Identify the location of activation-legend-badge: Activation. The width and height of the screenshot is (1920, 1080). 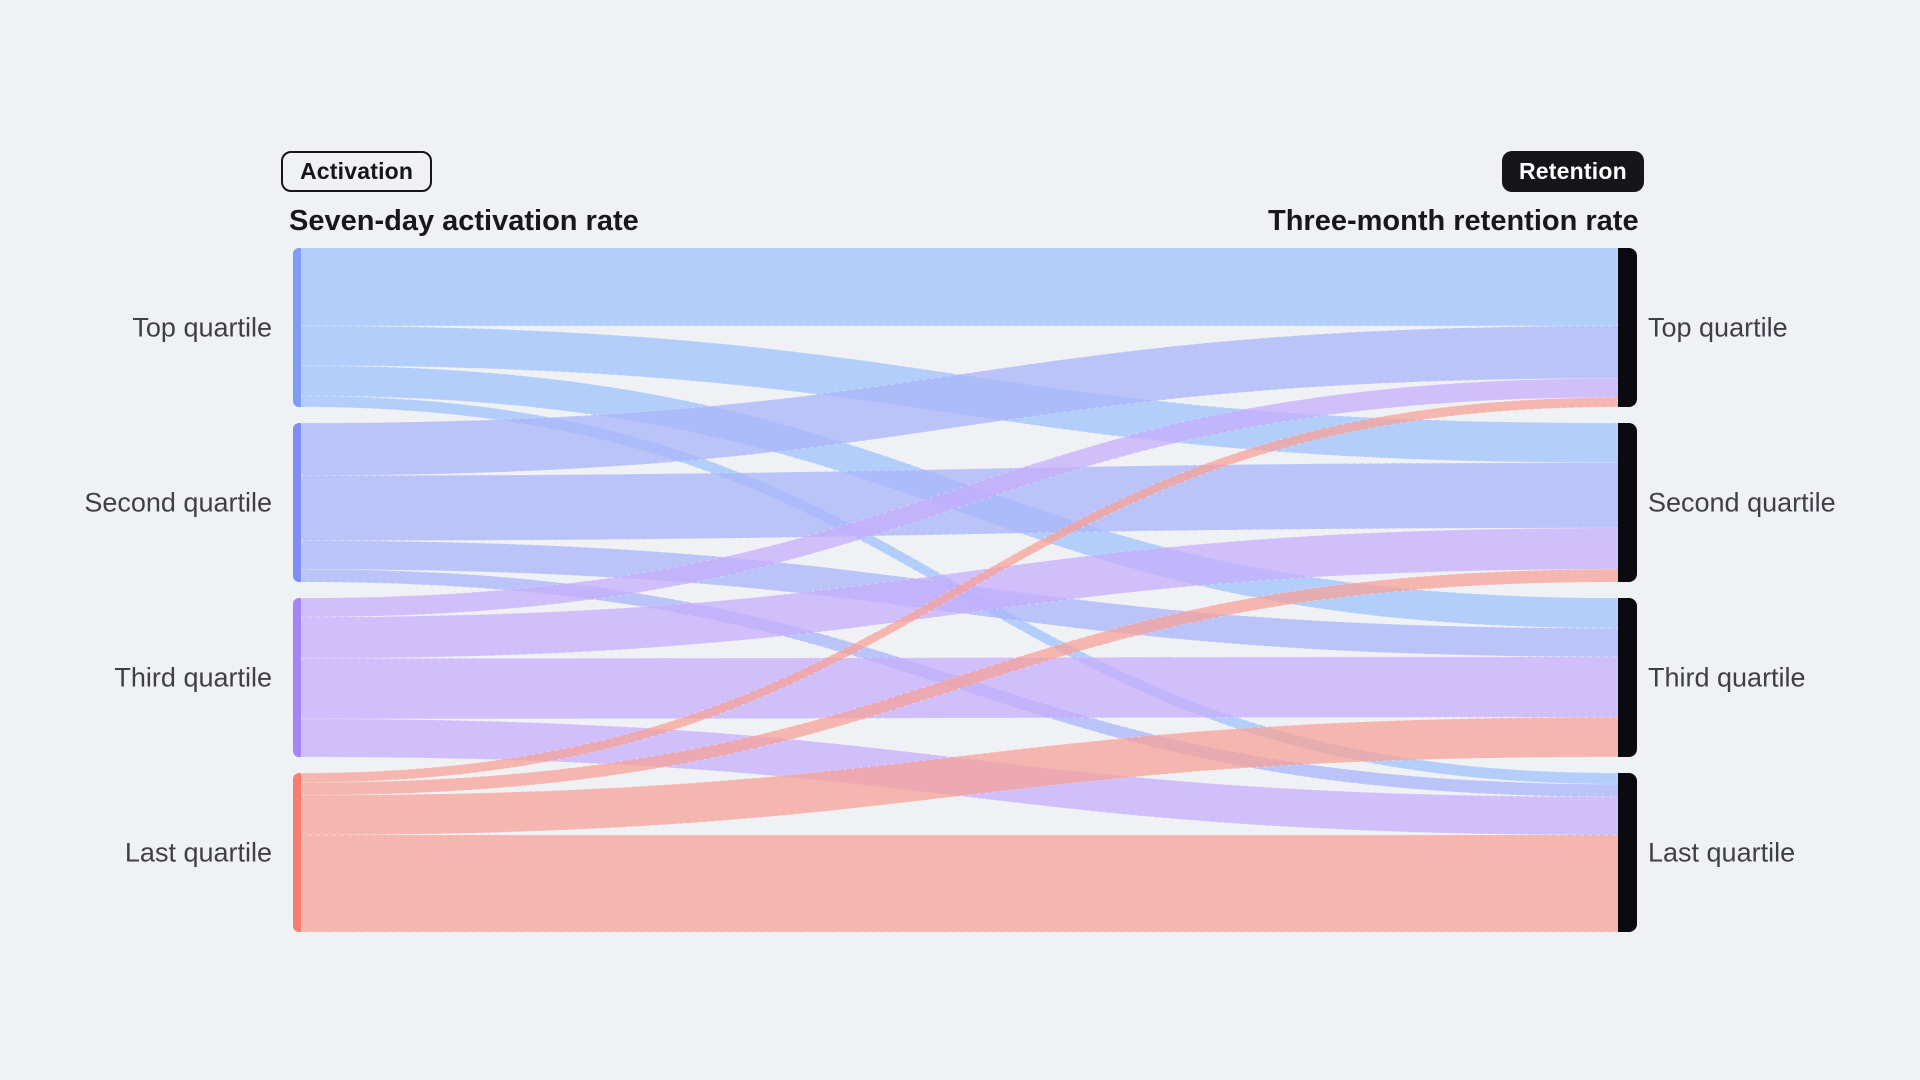
(357, 171).